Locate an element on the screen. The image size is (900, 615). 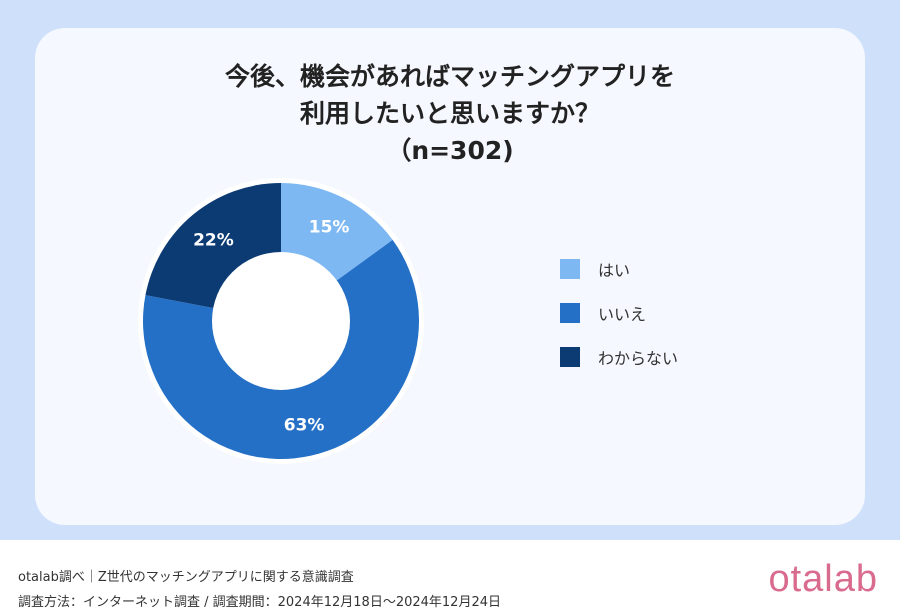
data-label: 63% is located at coordinates (304, 425).